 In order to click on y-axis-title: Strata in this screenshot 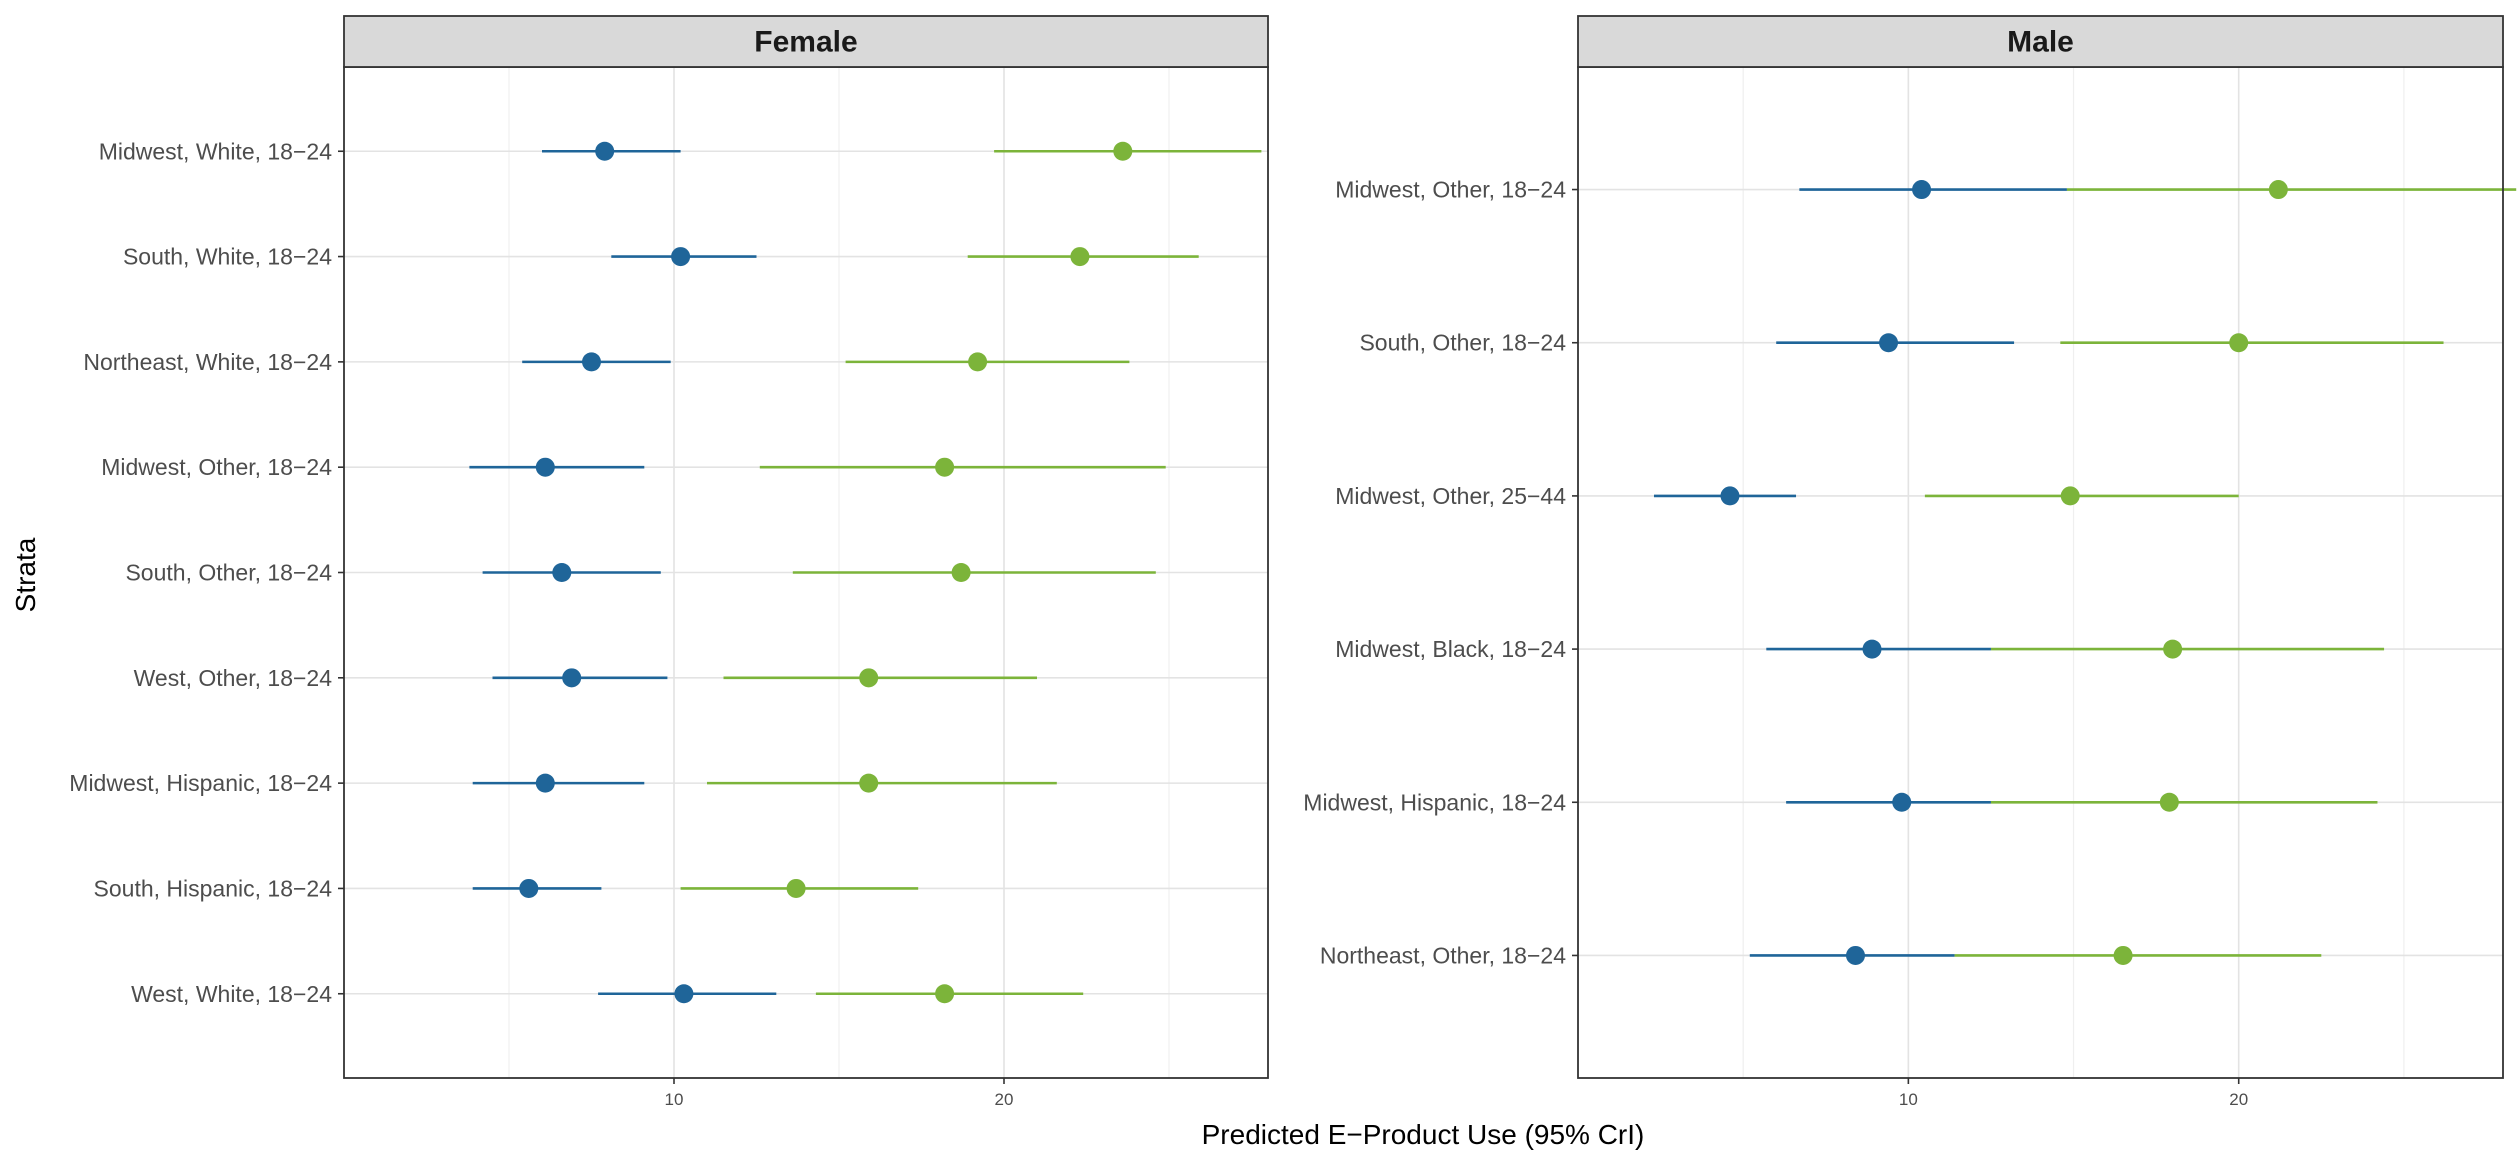, I will do `click(25, 574)`.